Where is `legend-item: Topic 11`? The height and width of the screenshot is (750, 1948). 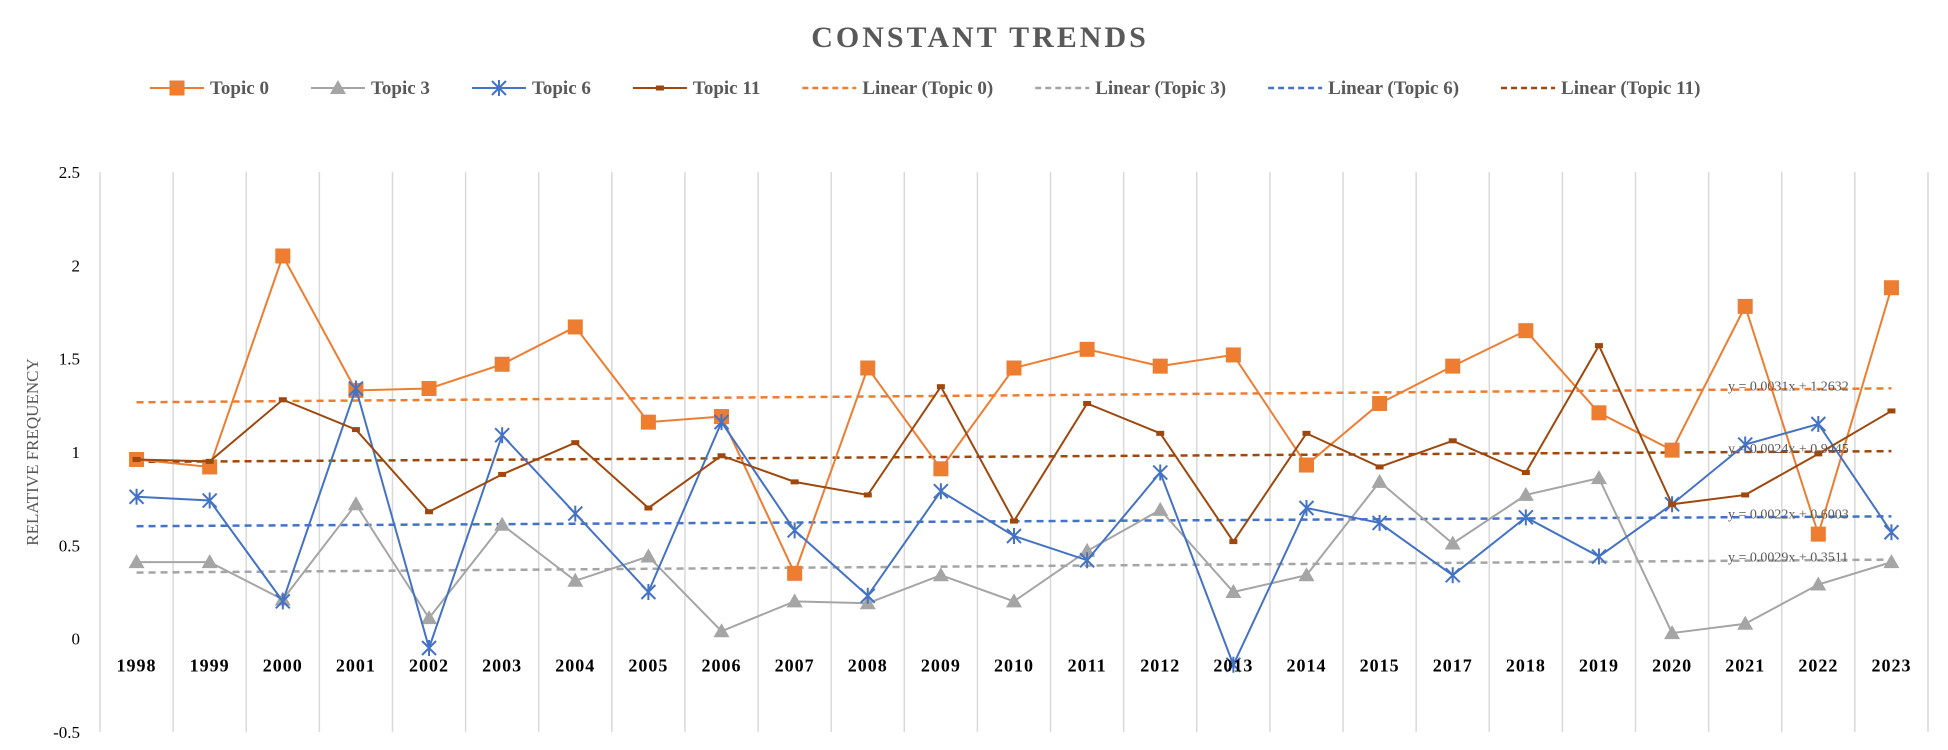 legend-item: Topic 11 is located at coordinates (696, 88).